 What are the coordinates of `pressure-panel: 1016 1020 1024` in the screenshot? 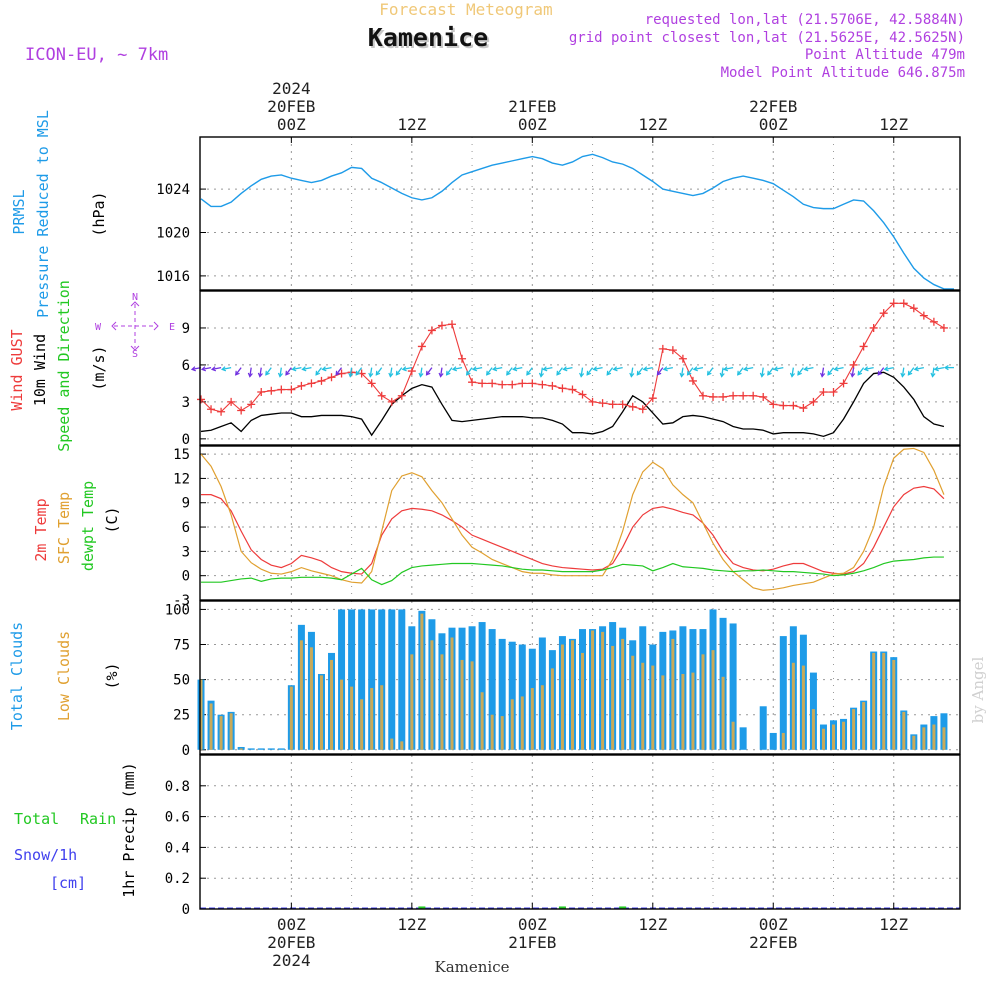 It's located at (558, 213).